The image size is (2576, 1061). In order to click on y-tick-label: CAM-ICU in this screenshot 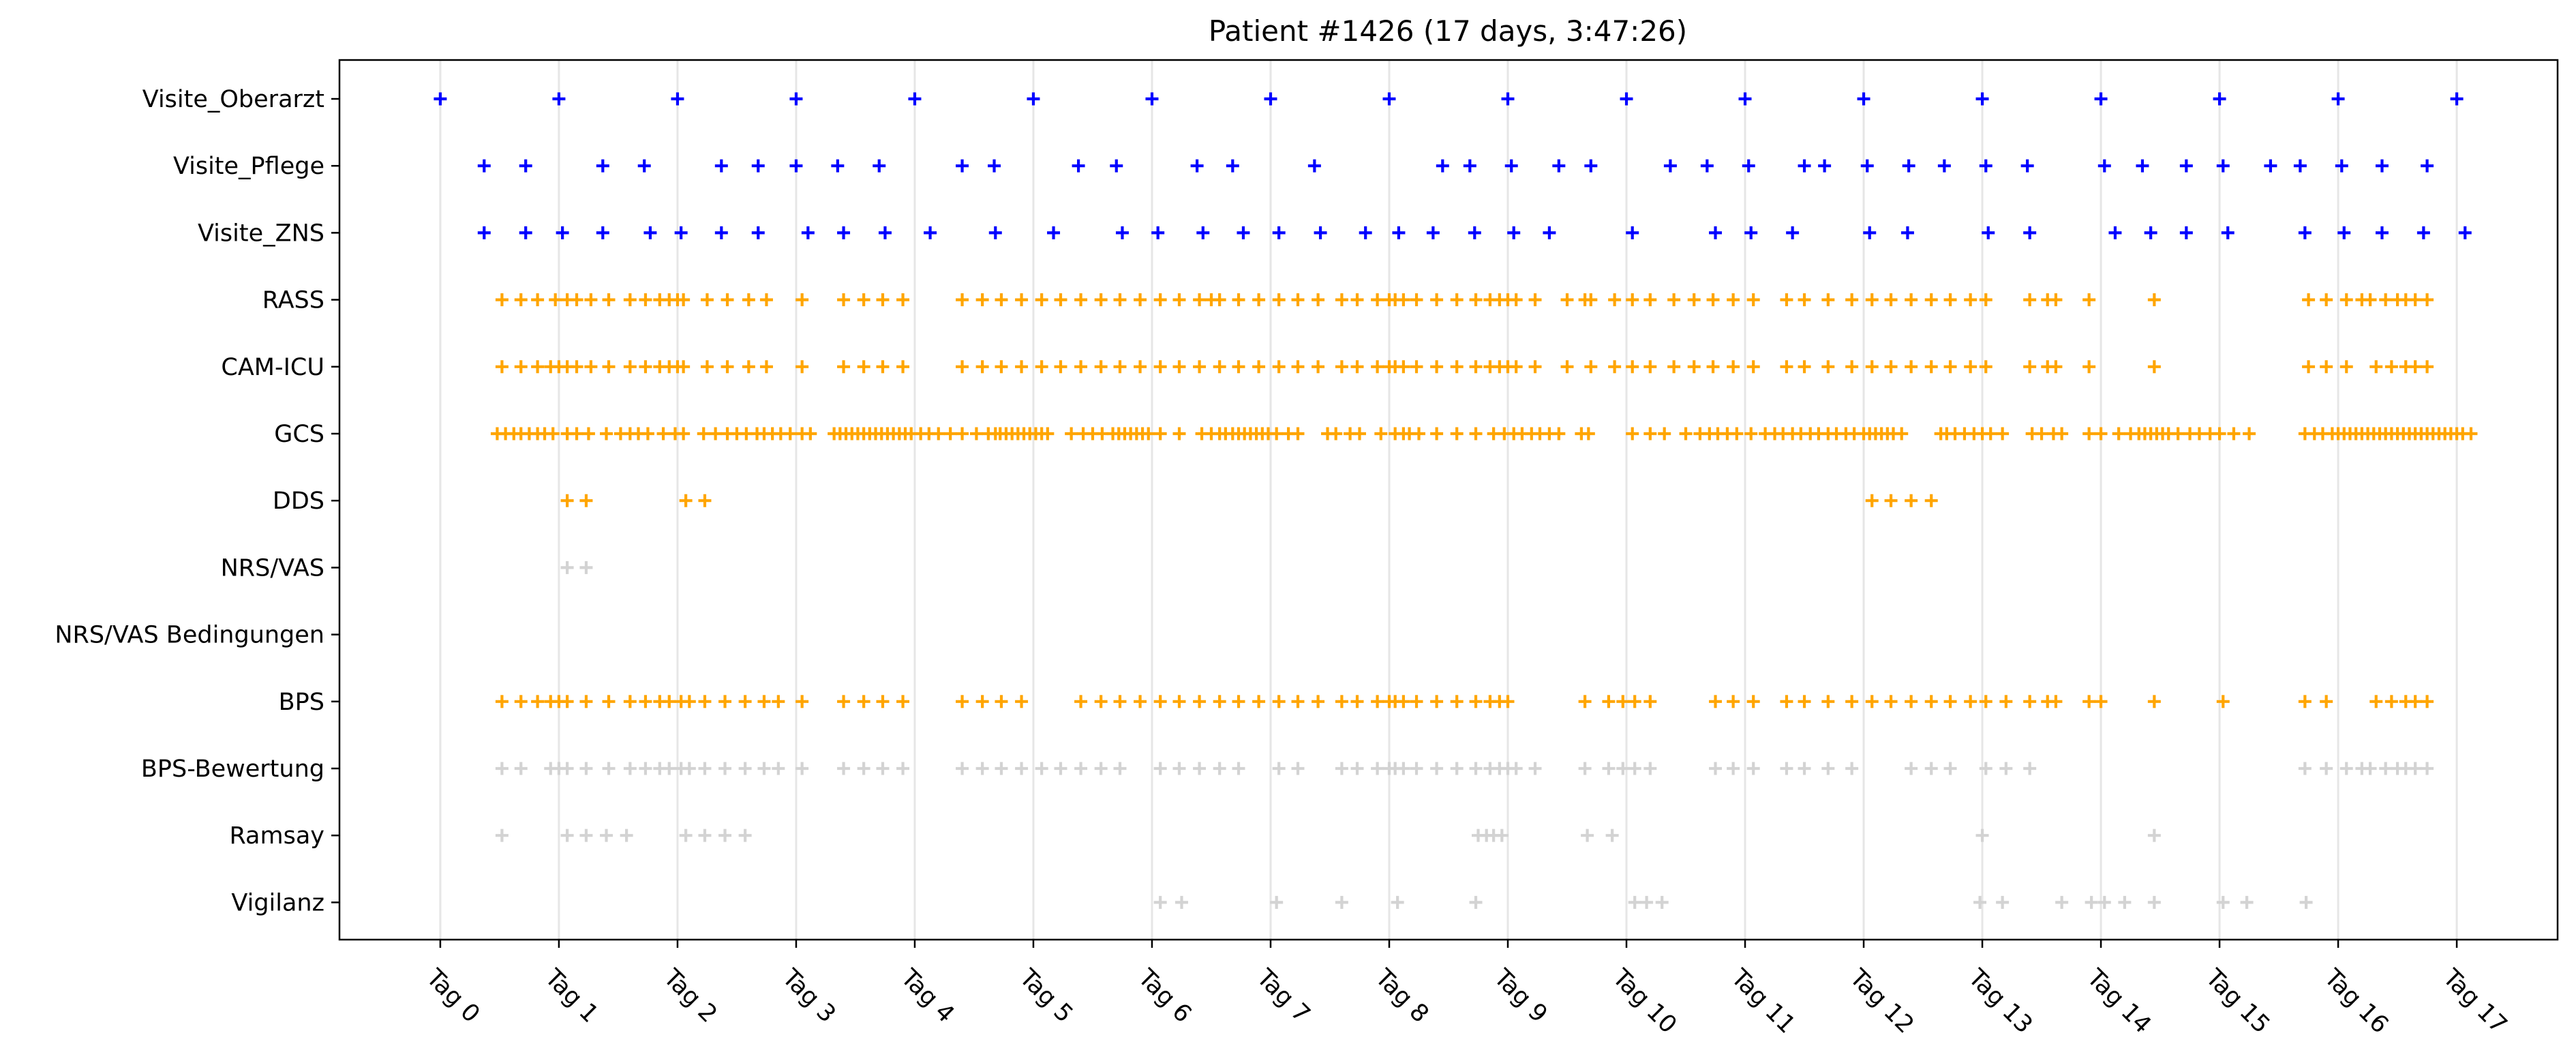, I will do `click(272, 367)`.